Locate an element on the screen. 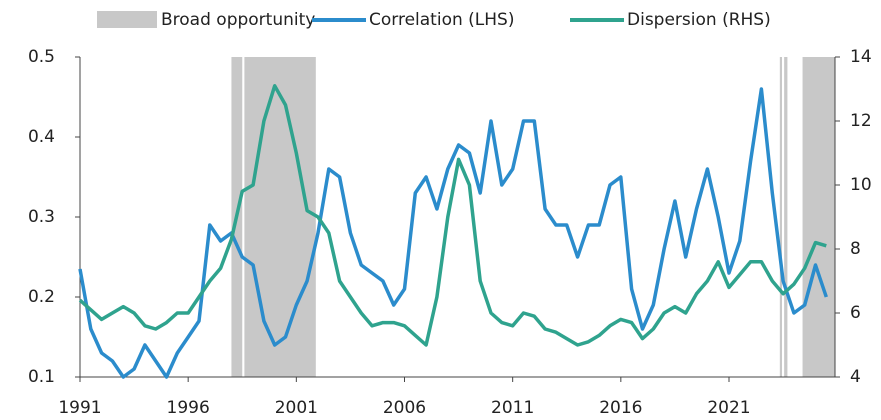 This screenshot has width=881, height=420. y2-tick-label: 6 is located at coordinates (855, 313).